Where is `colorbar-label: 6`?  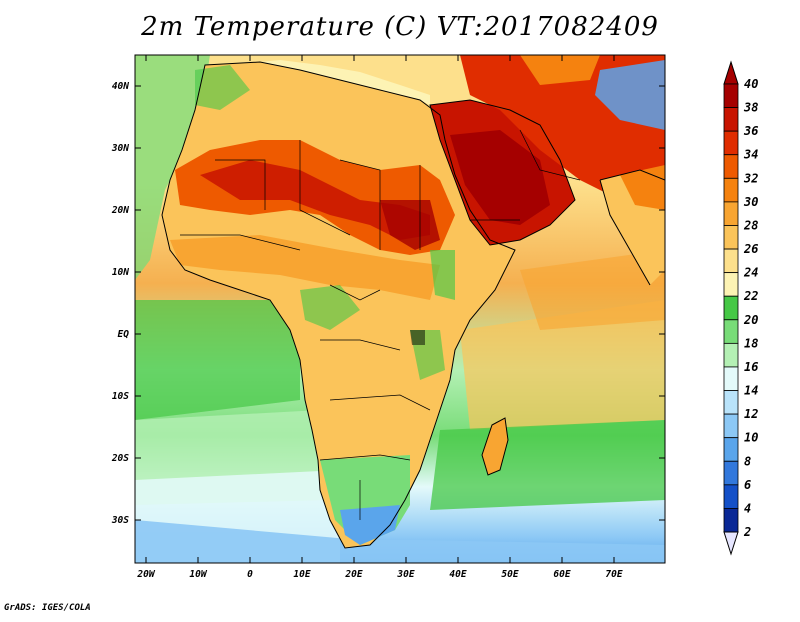 colorbar-label: 6 is located at coordinates (747, 485).